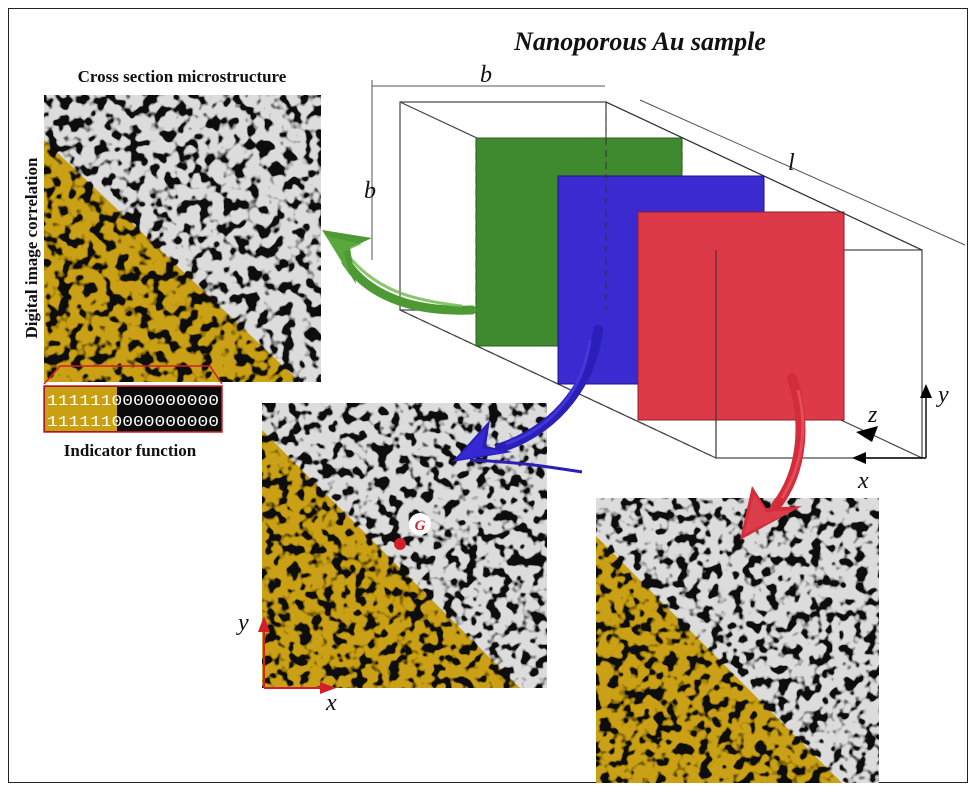 The height and width of the screenshot is (787, 976). I want to click on small-axis-y-label: y, so click(242, 623).